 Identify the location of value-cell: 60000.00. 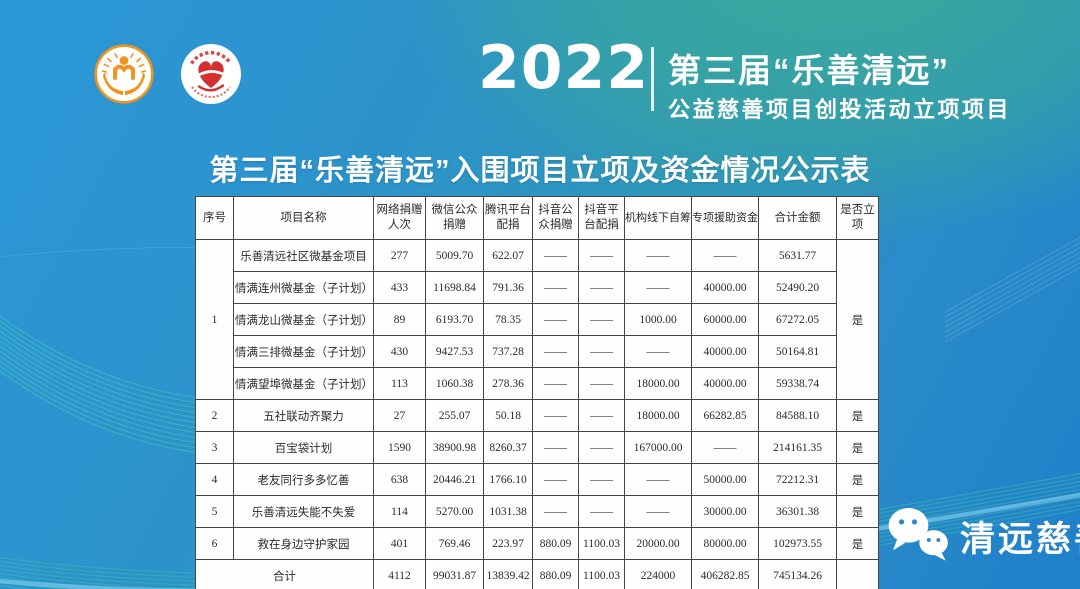
(725, 319).